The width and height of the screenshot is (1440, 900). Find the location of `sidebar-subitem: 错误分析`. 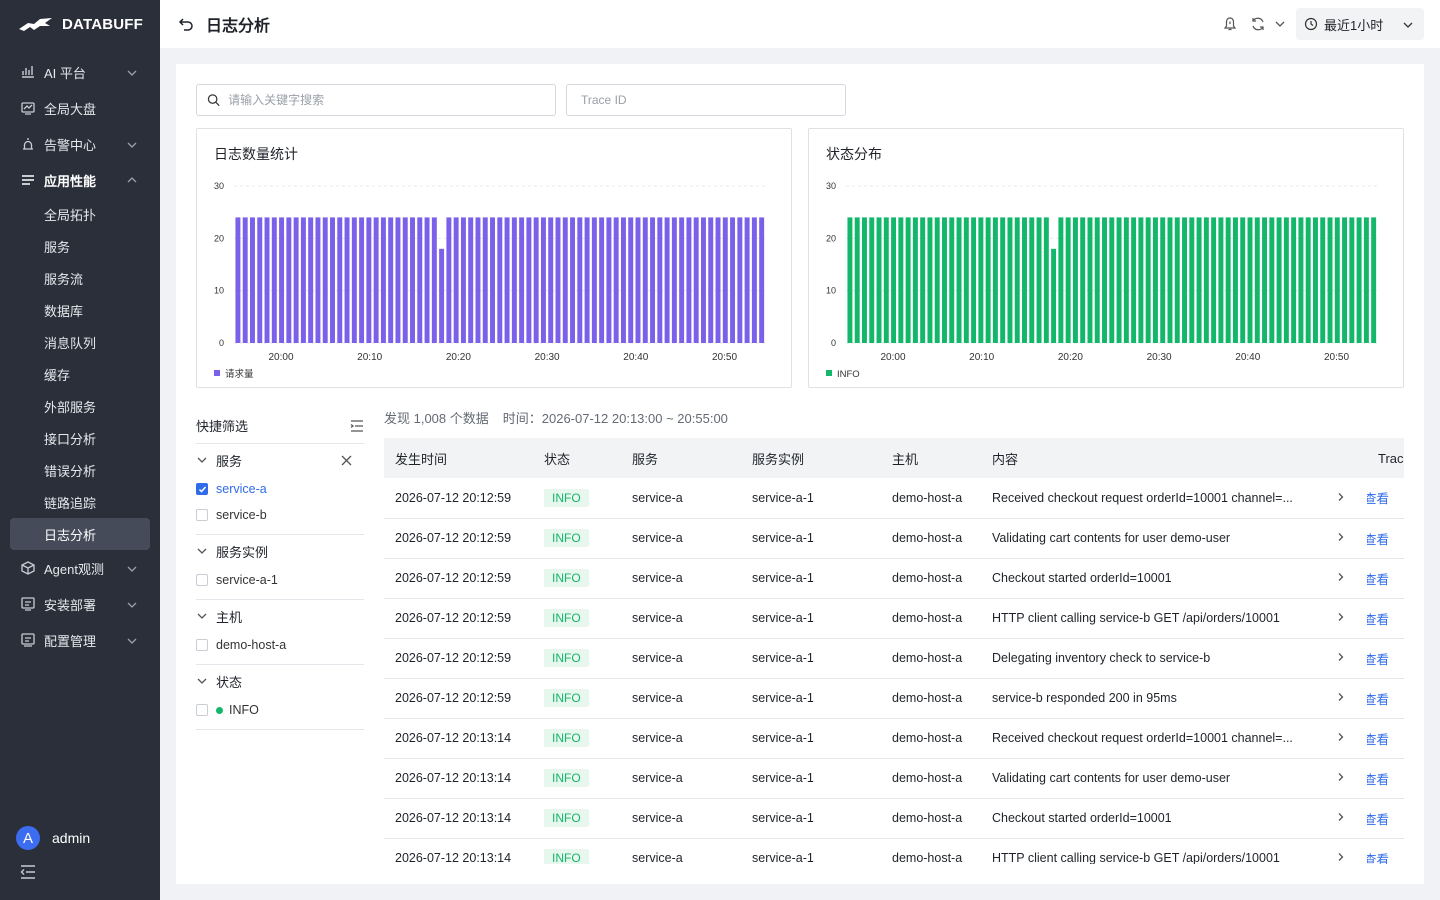

sidebar-subitem: 错误分析 is located at coordinates (70, 471).